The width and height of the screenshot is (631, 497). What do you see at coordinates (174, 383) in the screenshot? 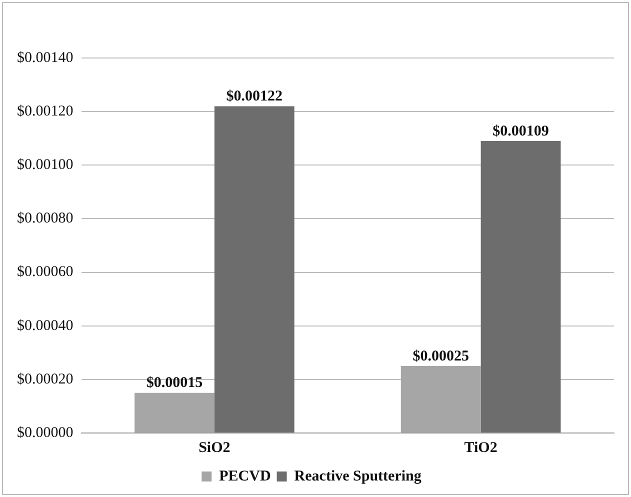
I see `data-label: $0.00015` at bounding box center [174, 383].